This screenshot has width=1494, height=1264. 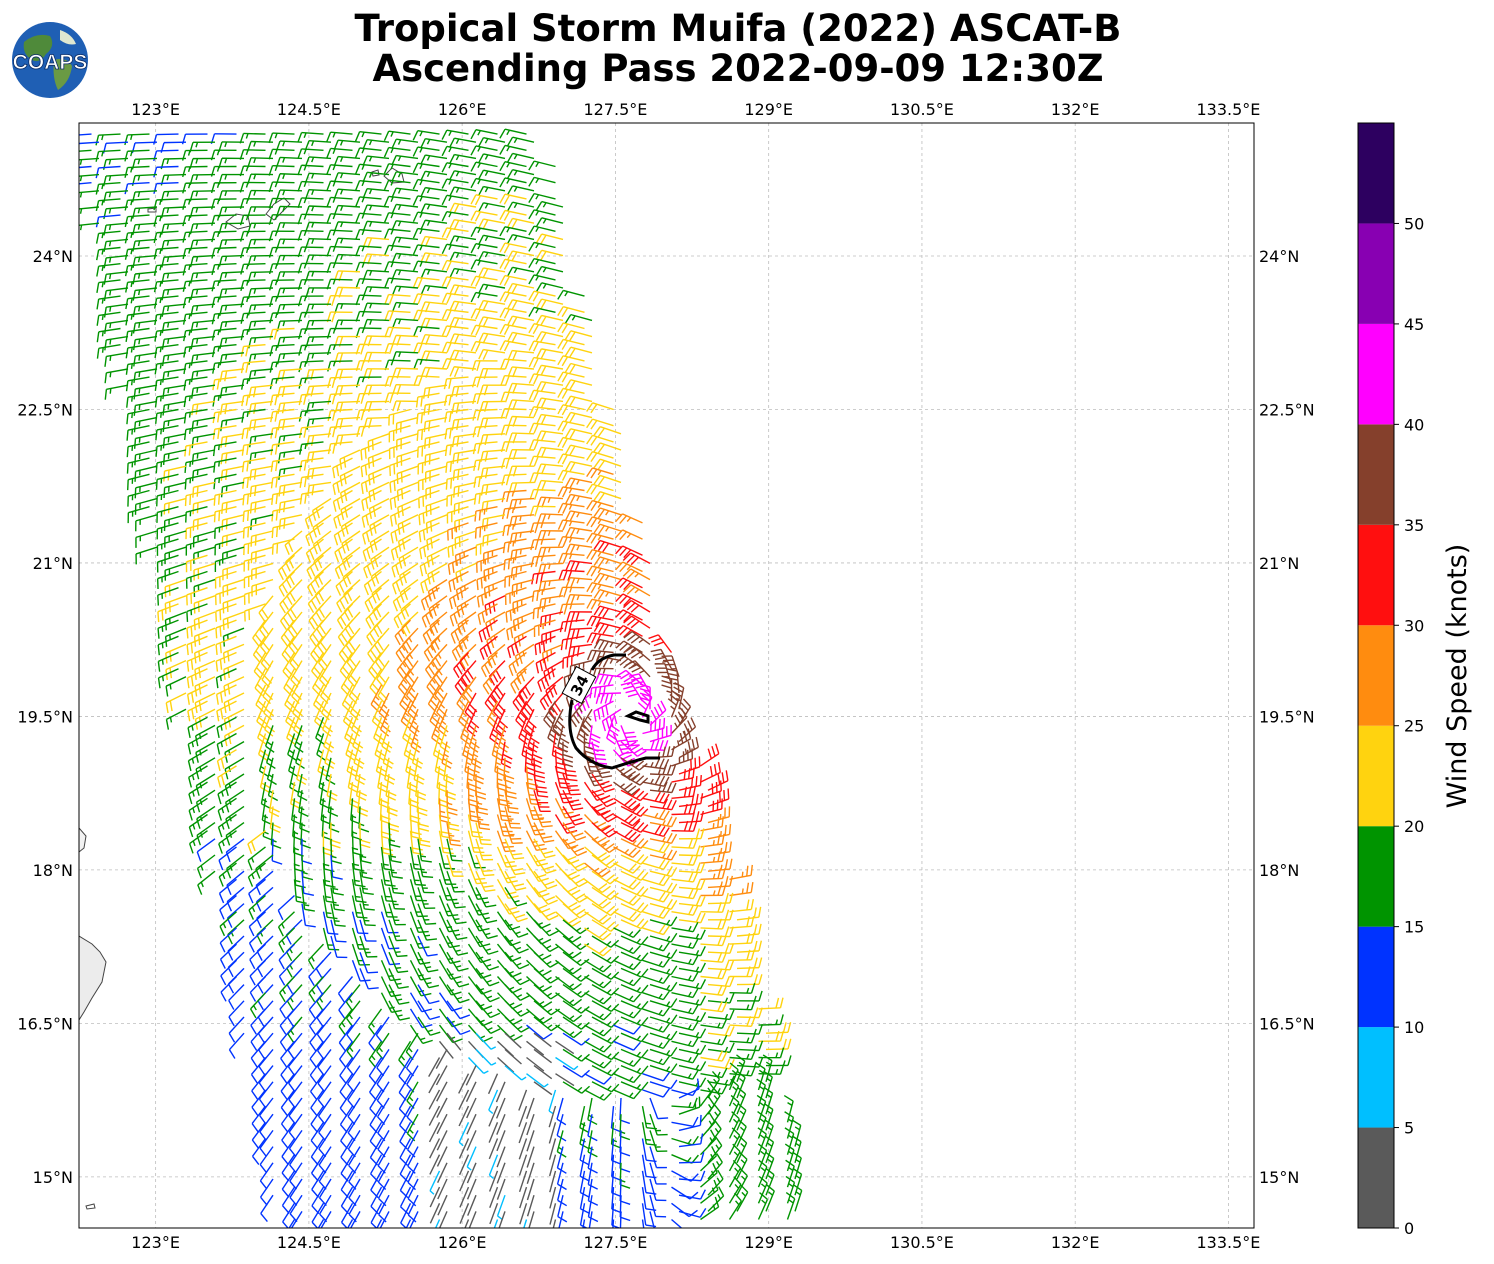 What do you see at coordinates (45, 1023) in the screenshot?
I see `lat-tick-left: 16.5°N` at bounding box center [45, 1023].